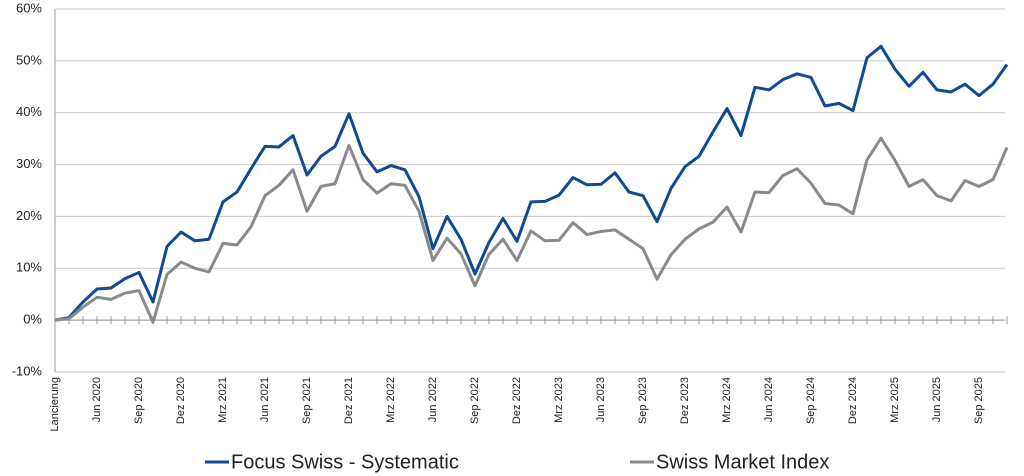 The image size is (1024, 476). Describe the element at coordinates (433, 399) in the screenshot. I see `x-tick-label: Jun 2022` at that location.